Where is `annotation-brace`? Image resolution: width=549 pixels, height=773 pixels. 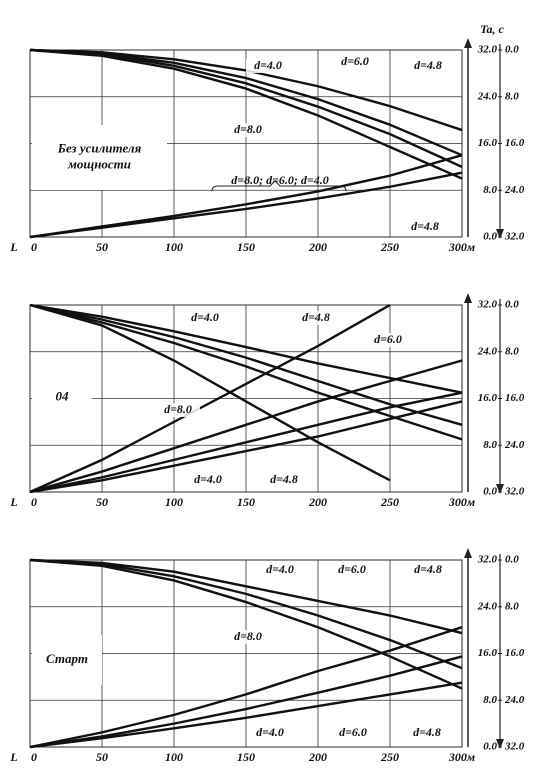 annotation-brace is located at coordinates (279, 186).